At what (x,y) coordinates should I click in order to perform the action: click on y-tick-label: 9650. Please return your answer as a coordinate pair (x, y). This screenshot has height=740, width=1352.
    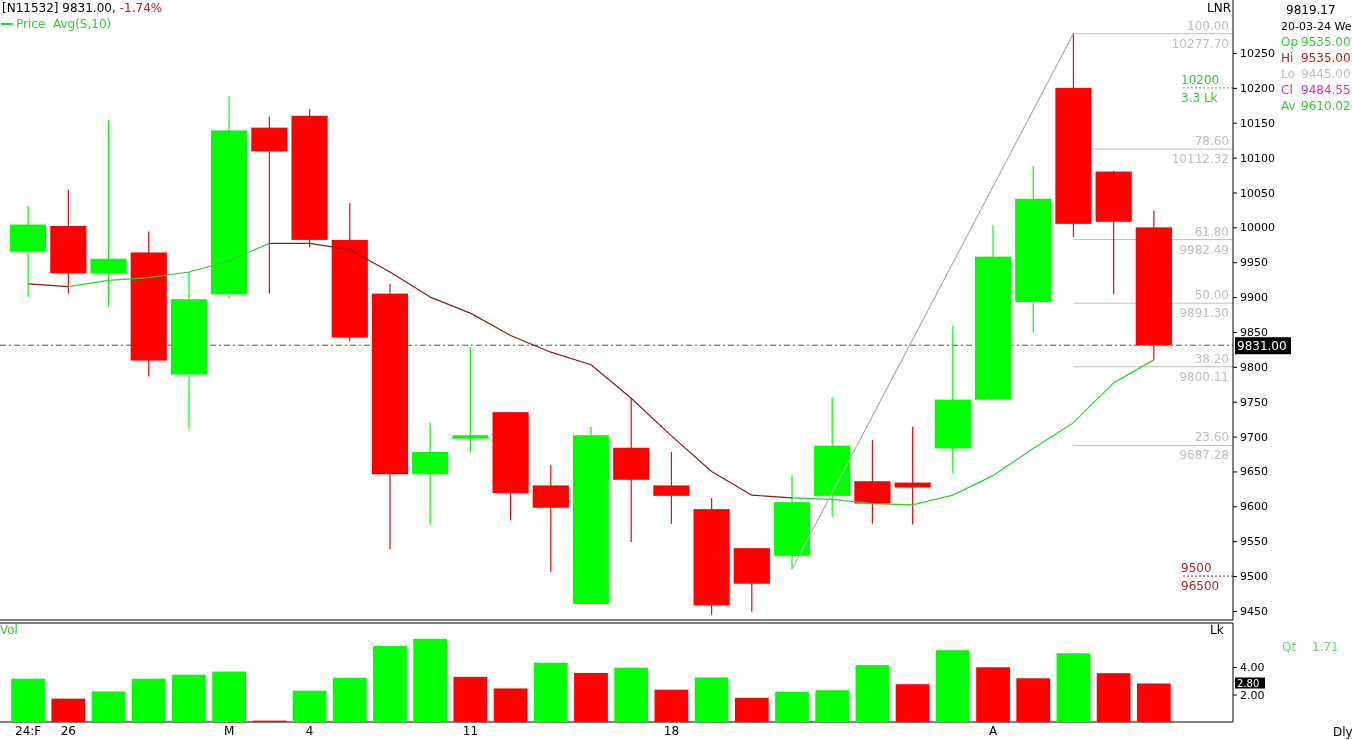
    Looking at the image, I should click on (1254, 472).